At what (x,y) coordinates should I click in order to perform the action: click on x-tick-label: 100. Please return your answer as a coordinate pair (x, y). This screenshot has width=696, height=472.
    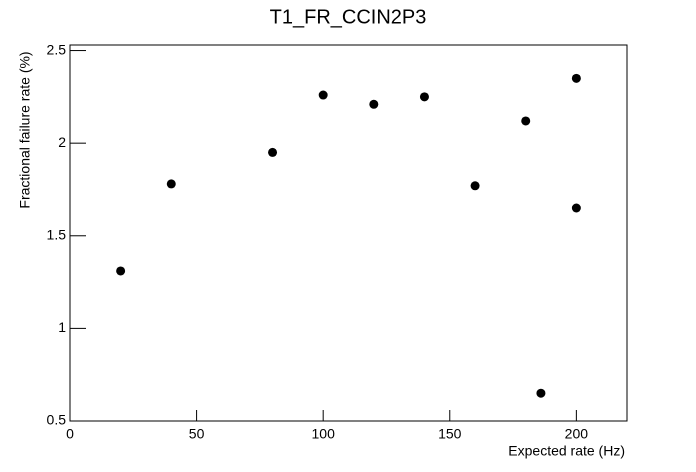
    Looking at the image, I should click on (324, 434).